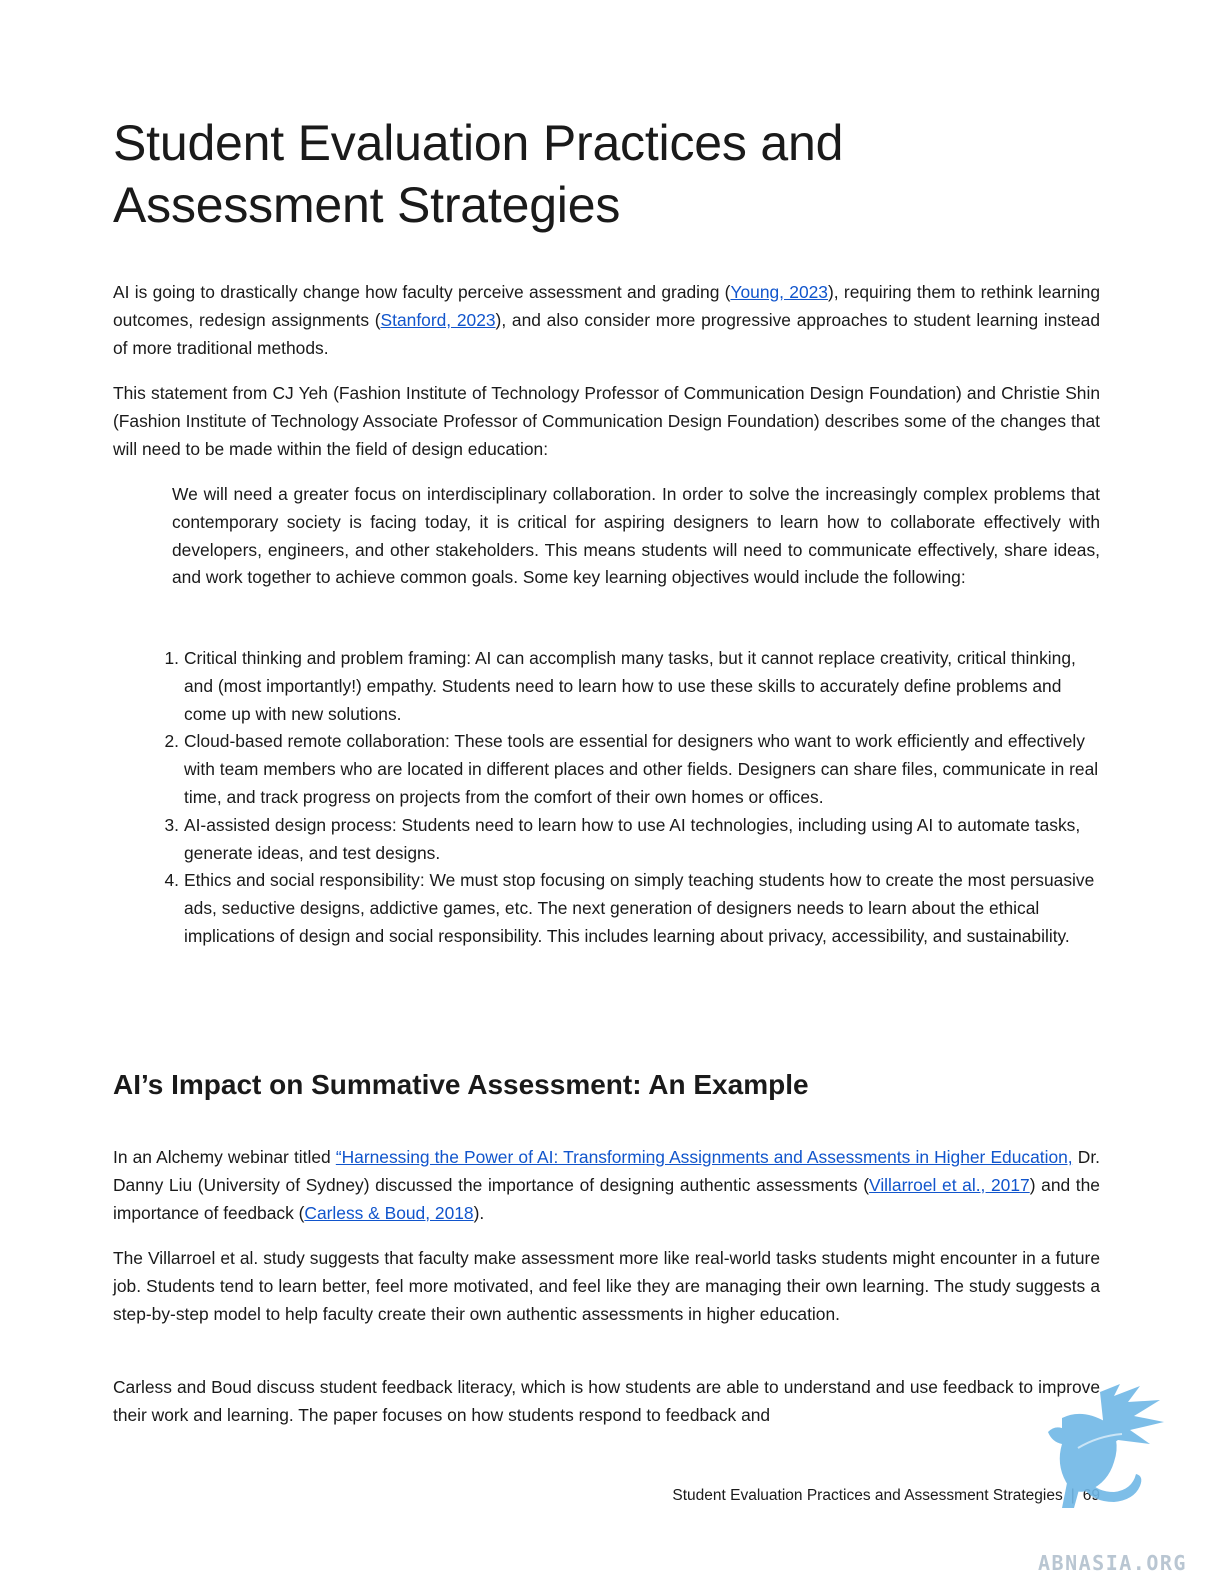  I want to click on stanford-2023-link: Stanford, 2023, so click(438, 319).